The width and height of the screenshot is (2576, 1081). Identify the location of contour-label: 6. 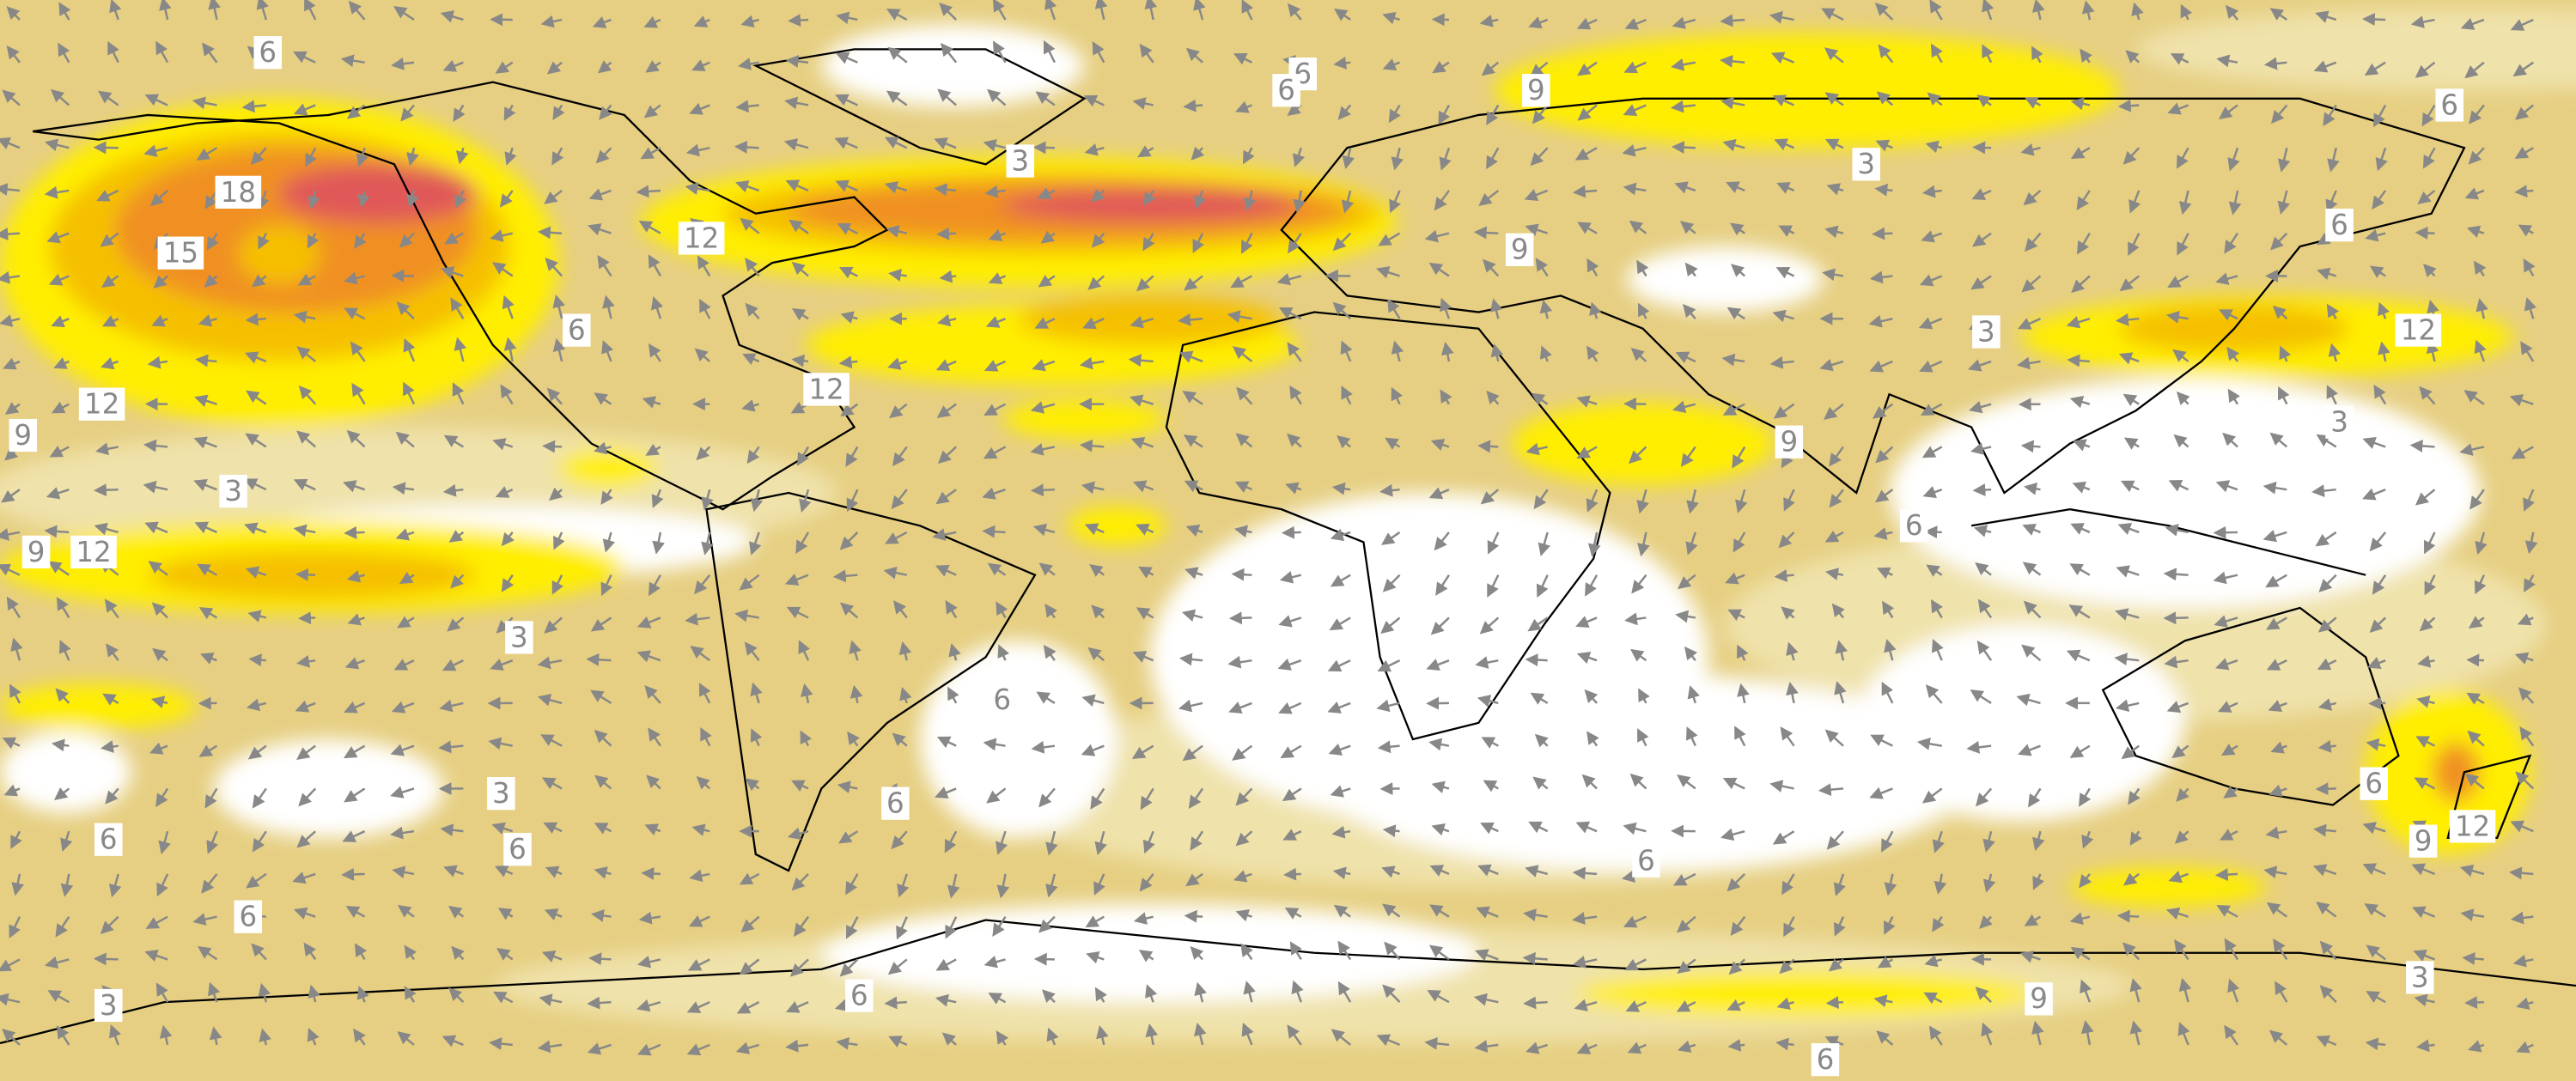
(2339, 225).